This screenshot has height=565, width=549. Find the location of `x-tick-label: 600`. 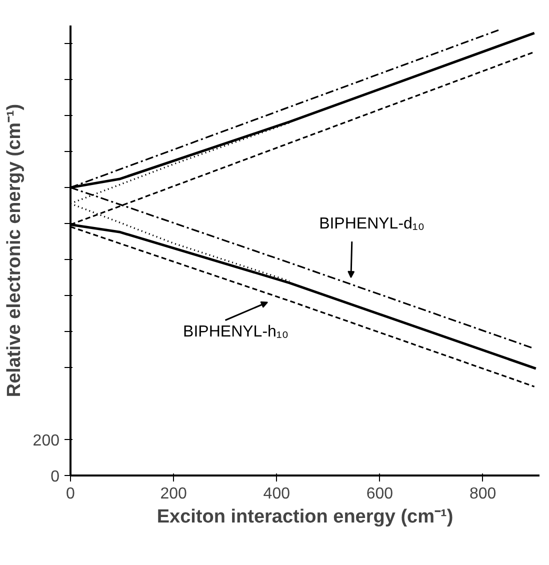

x-tick-label: 600 is located at coordinates (380, 494).